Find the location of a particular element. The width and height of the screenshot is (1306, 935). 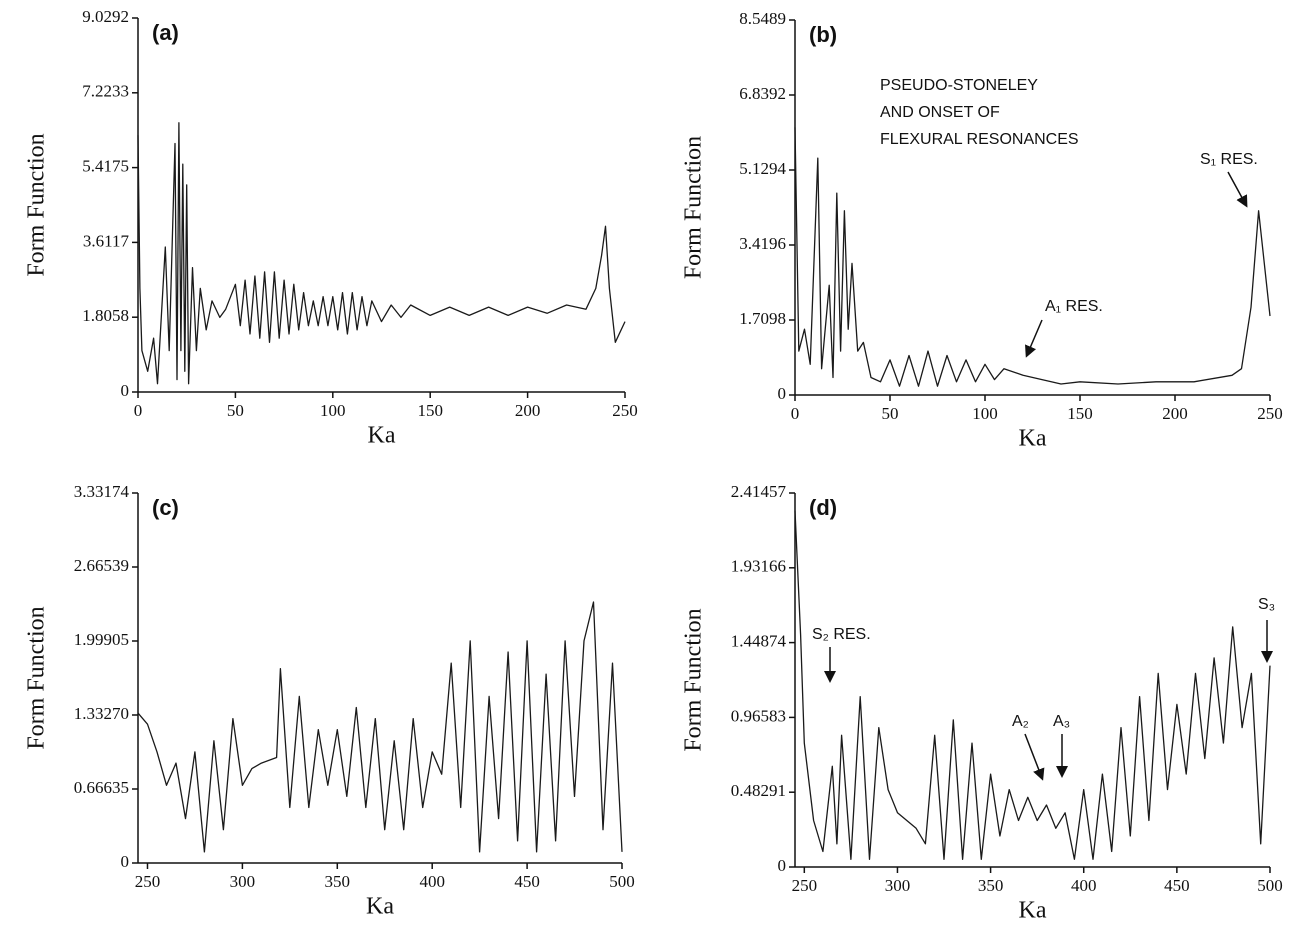

y-tick-label: 6.8392 is located at coordinates (762, 93).